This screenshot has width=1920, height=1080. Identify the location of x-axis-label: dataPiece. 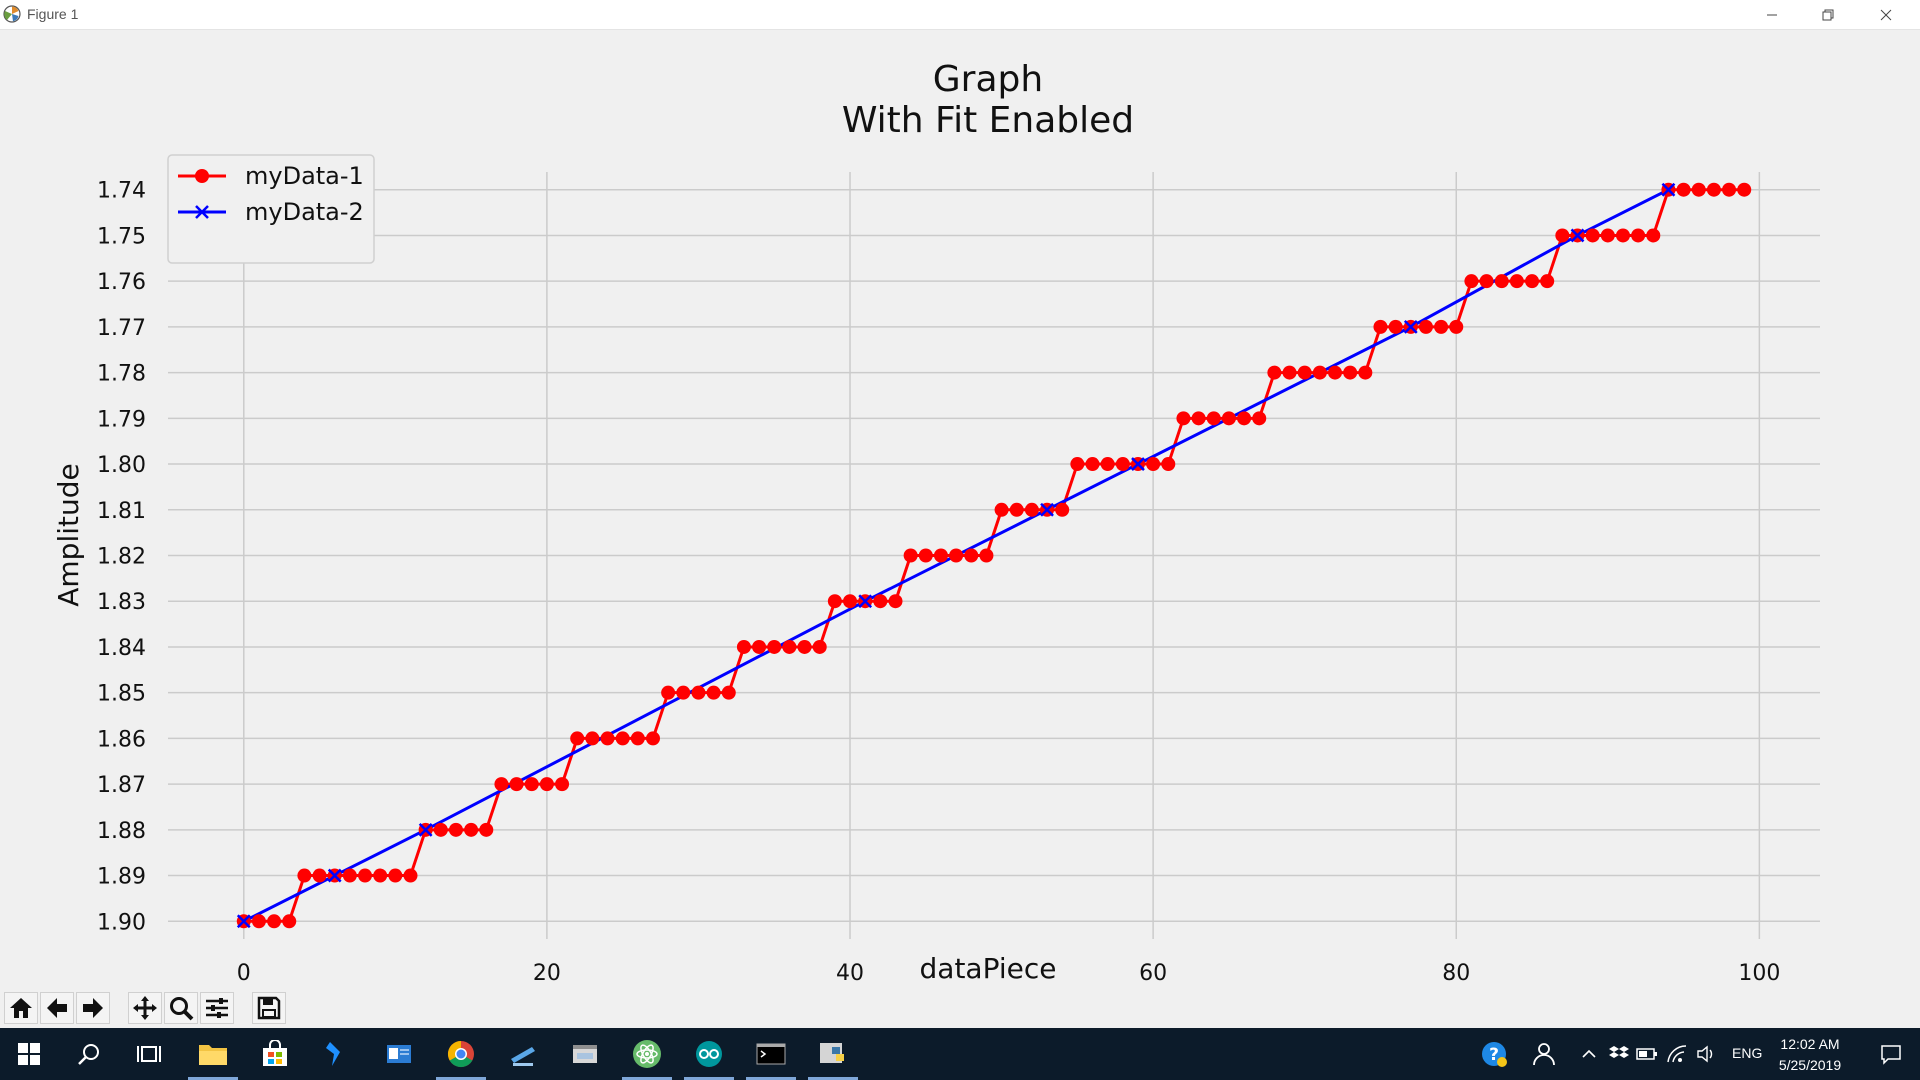
(988, 968).